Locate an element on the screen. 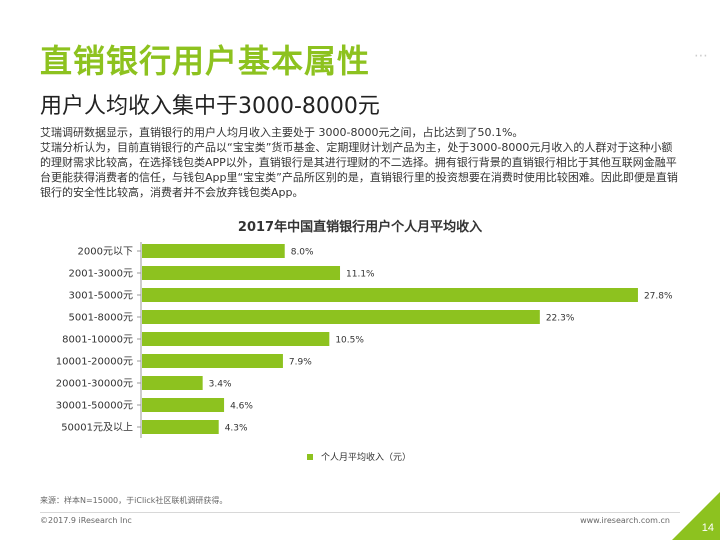  category-label: 30001-50000元 is located at coordinates (94, 406).